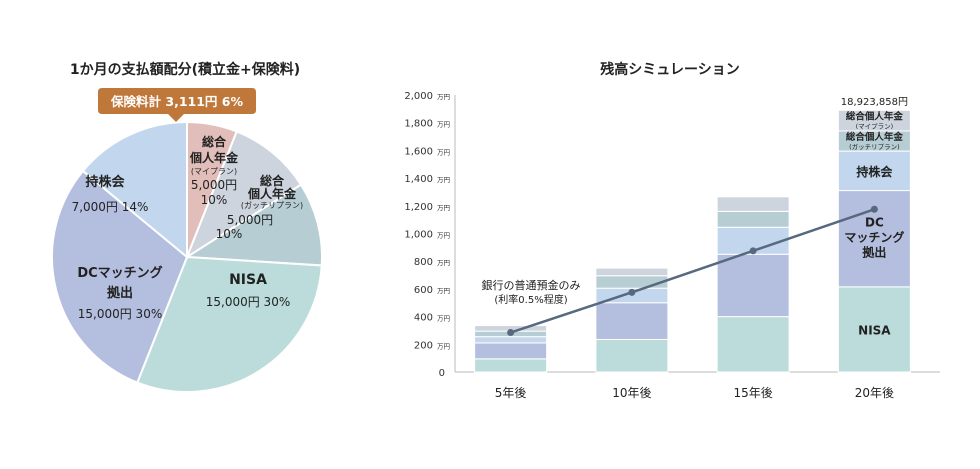 The width and height of the screenshot is (980, 469). Describe the element at coordinates (874, 146) in the screenshot. I see `segment-label-gacchiri-sub: (ガッチリプラン)` at that location.